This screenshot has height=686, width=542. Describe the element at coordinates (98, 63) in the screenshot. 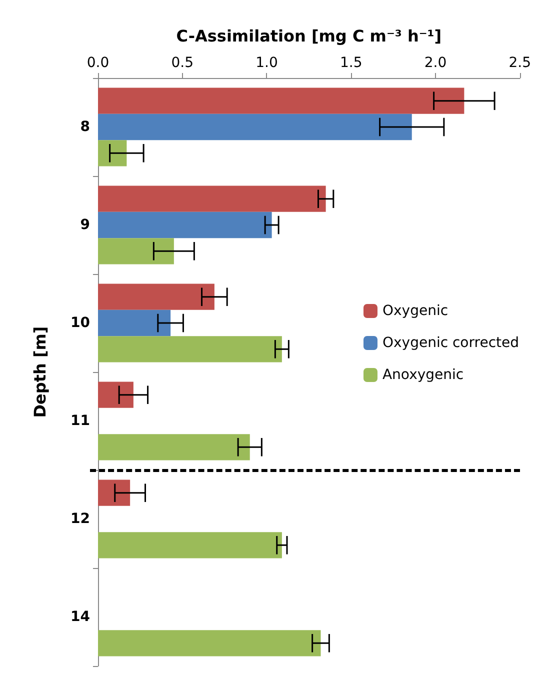

I see `x-tick-label: 0.0` at that location.